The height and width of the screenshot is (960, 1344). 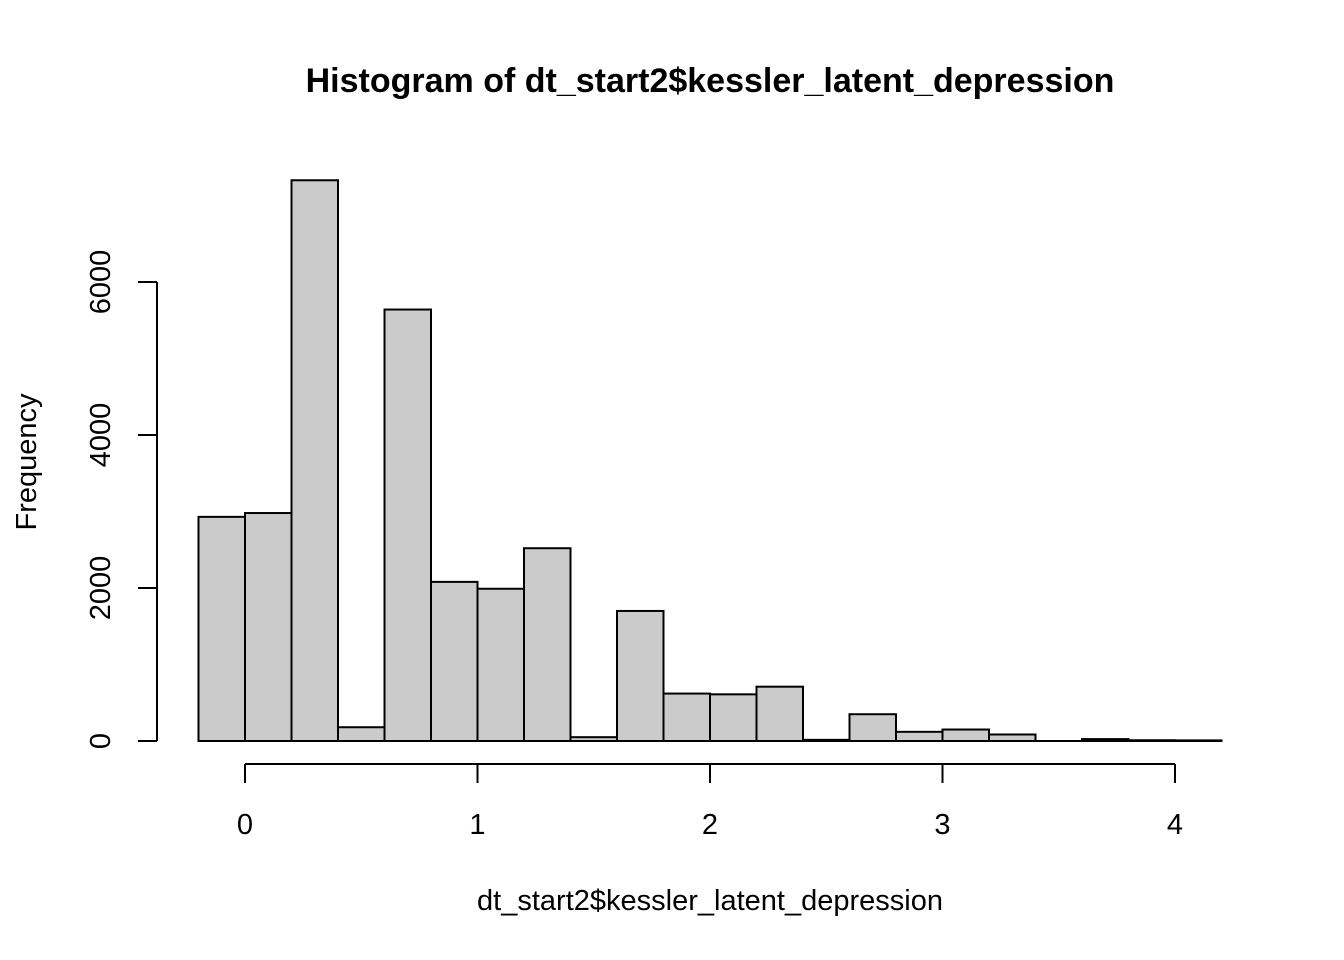 I want to click on x-axis-label: dt_start2$kessler_latent_depression, so click(x=710, y=901).